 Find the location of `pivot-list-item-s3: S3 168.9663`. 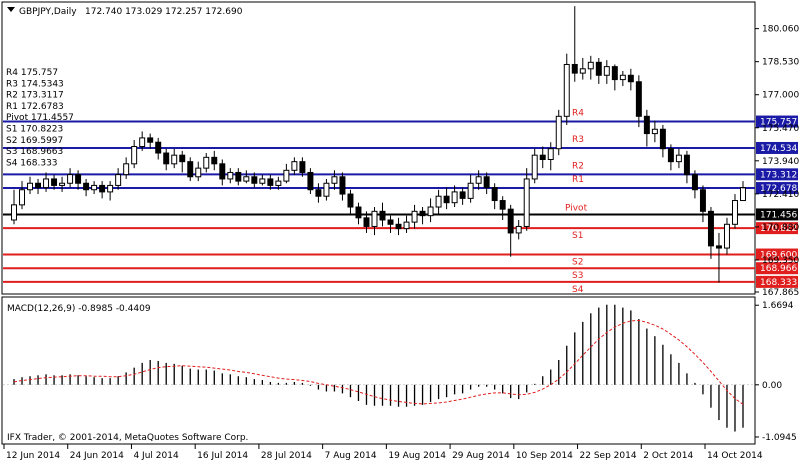

pivot-list-item-s3: S3 168.9663 is located at coordinates (34, 152).